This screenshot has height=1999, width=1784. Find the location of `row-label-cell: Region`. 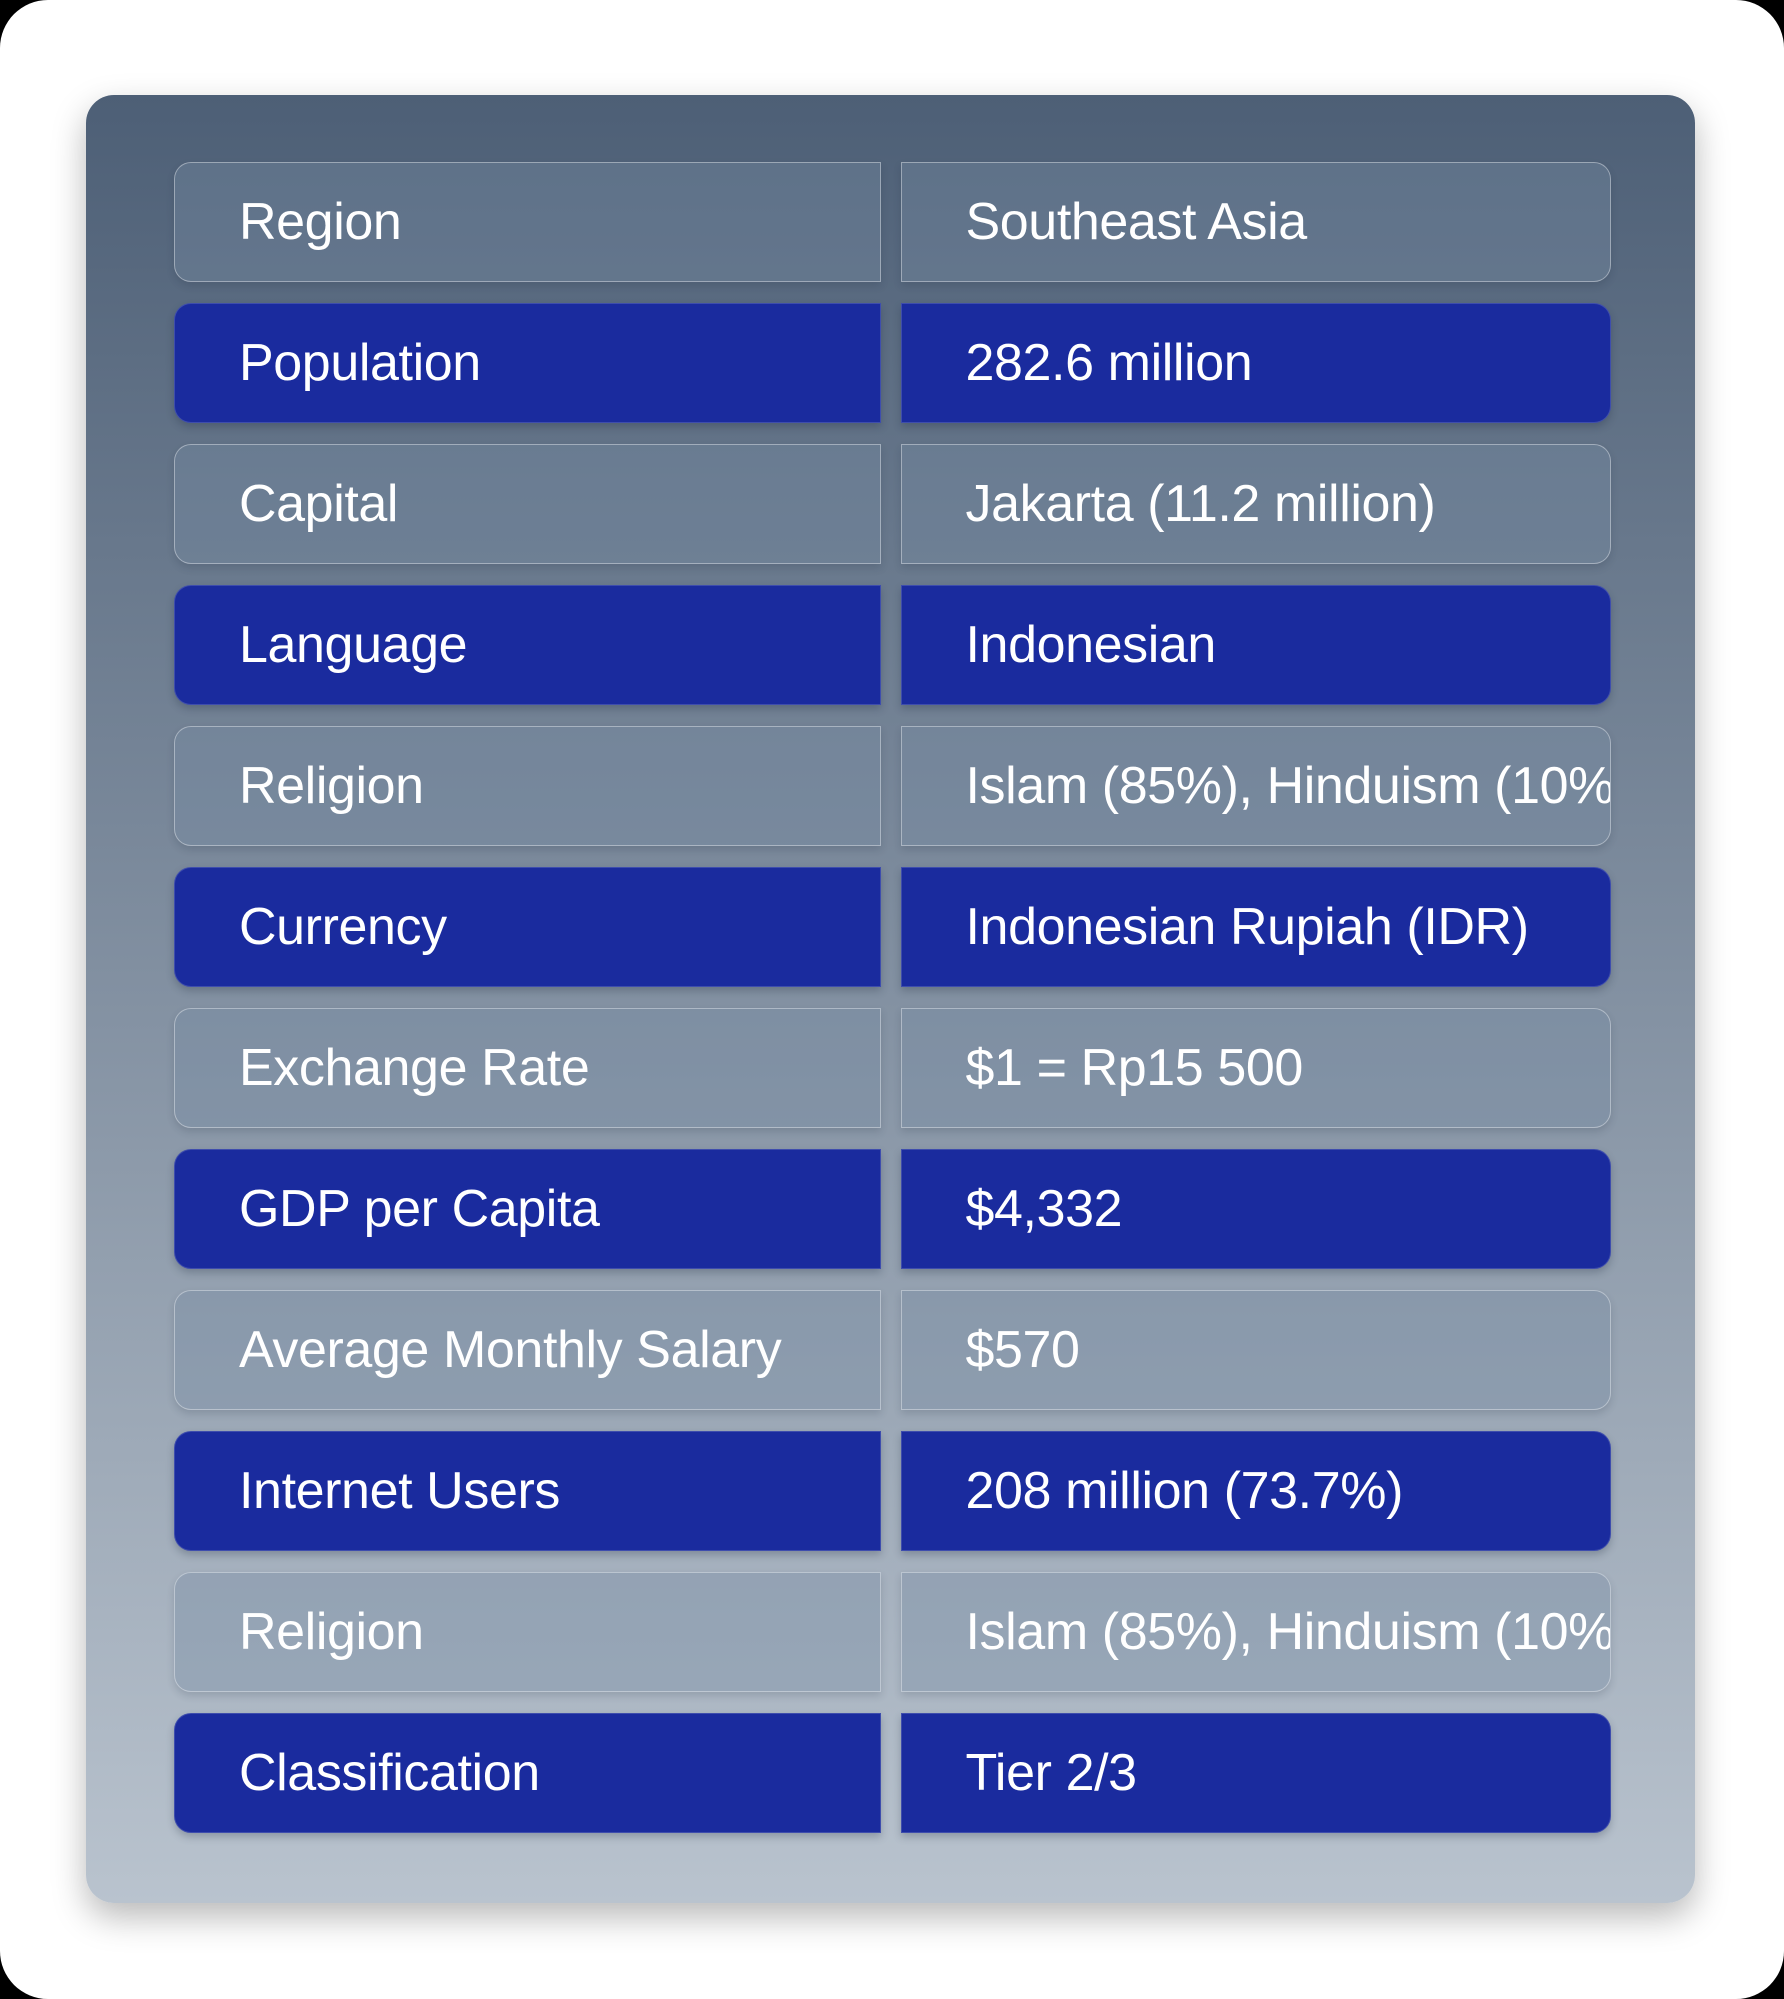

row-label-cell: Region is located at coordinates (527, 222).